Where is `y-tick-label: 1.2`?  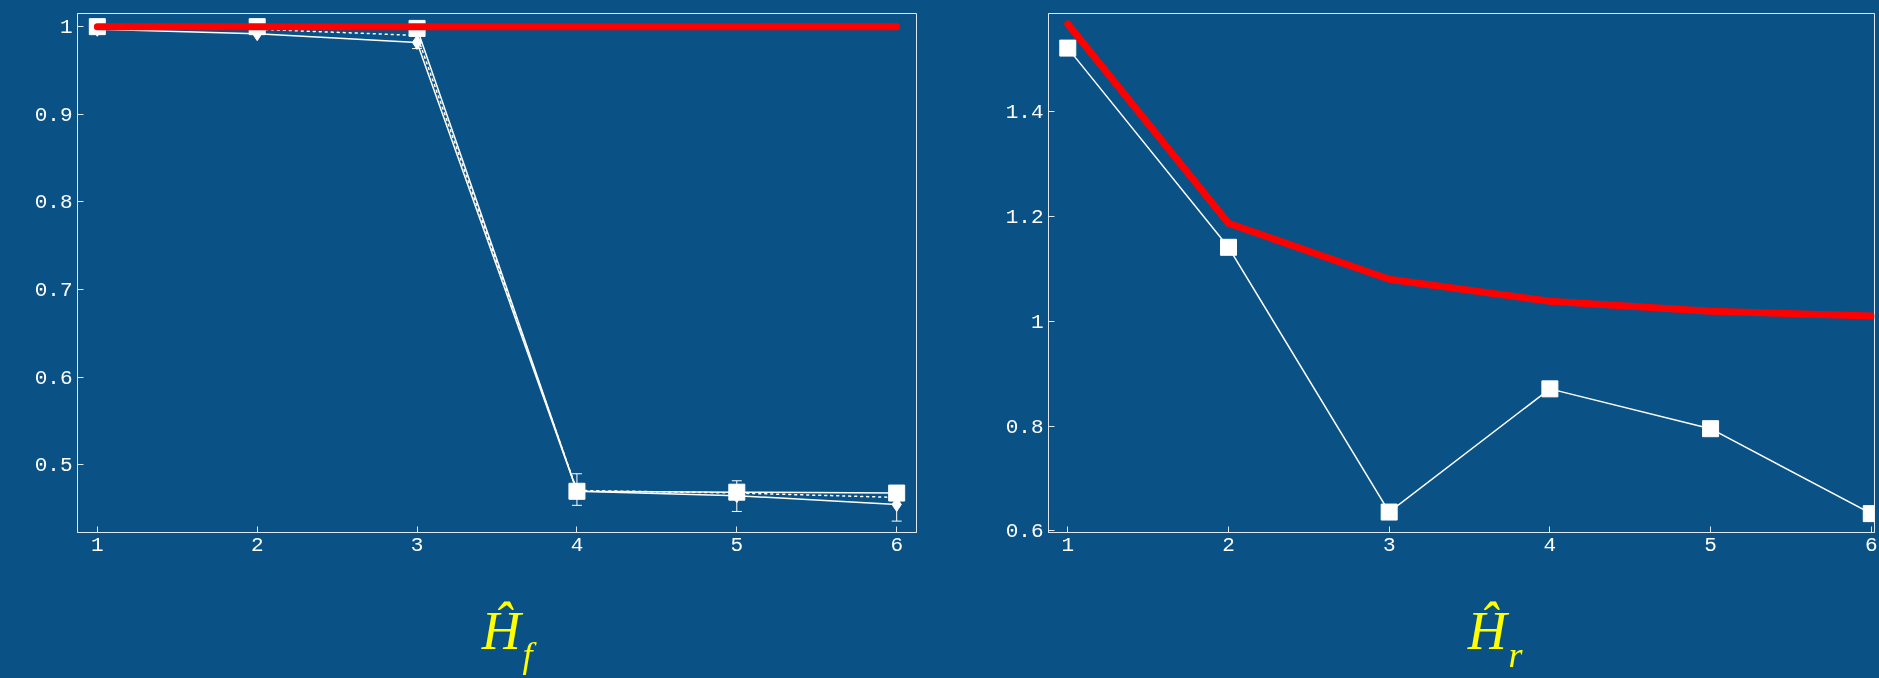 y-tick-label: 1.2 is located at coordinates (1024, 217).